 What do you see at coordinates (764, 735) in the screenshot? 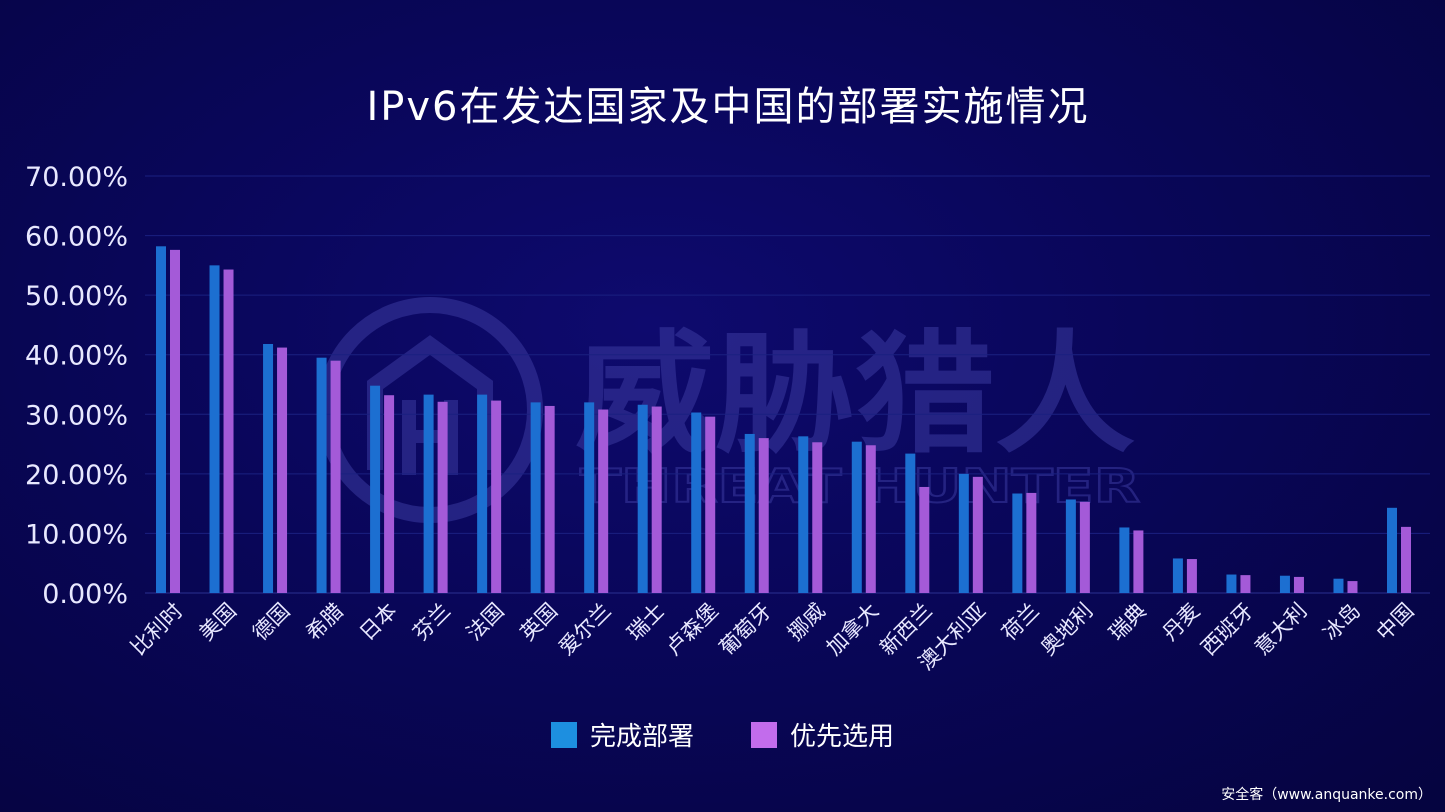
I see `legend-swatch-preferred` at bounding box center [764, 735].